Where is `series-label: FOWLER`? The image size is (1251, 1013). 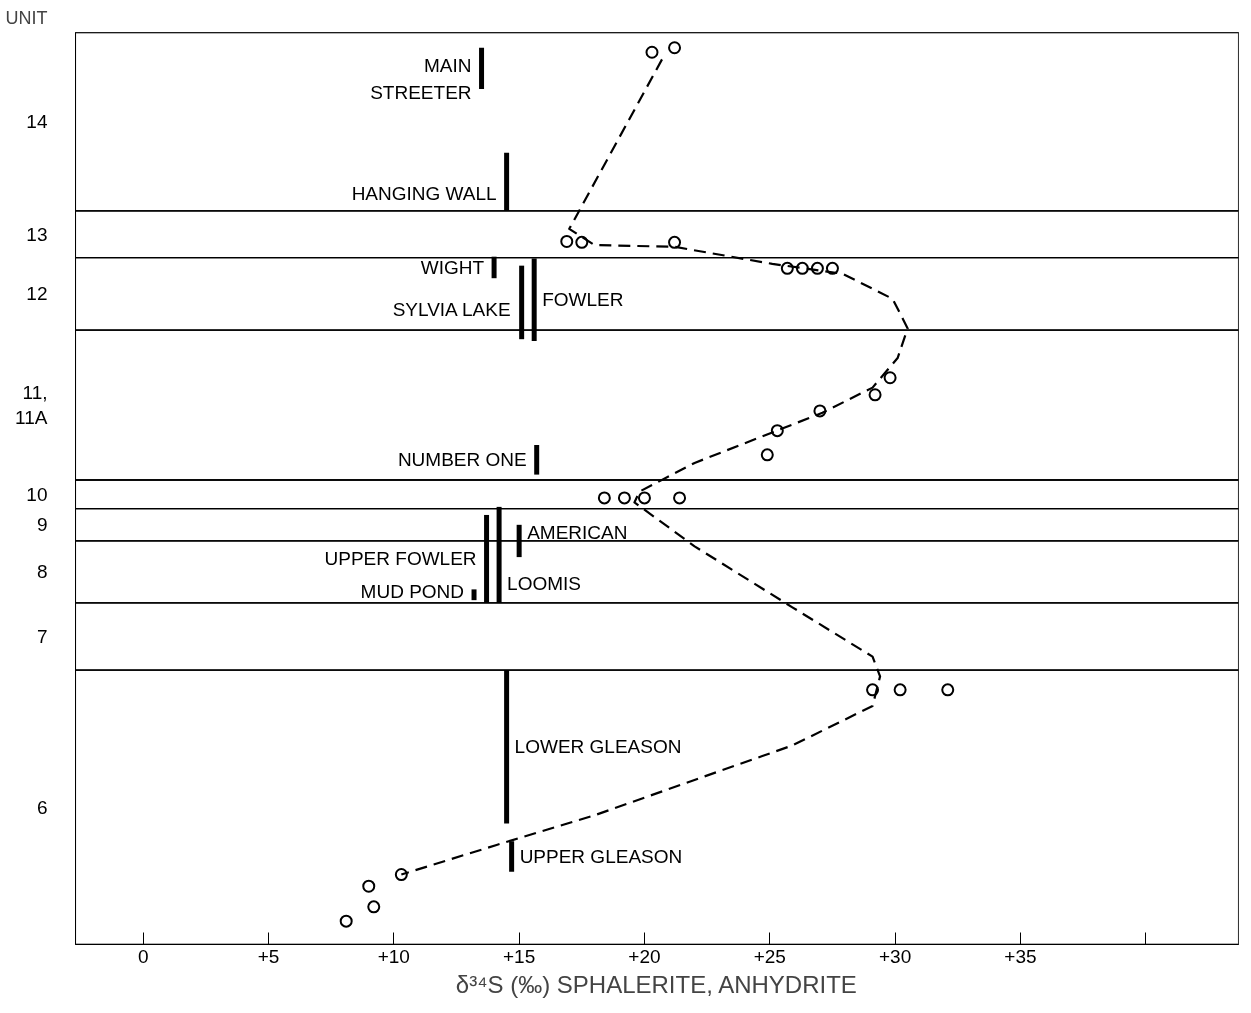 series-label: FOWLER is located at coordinates (583, 300).